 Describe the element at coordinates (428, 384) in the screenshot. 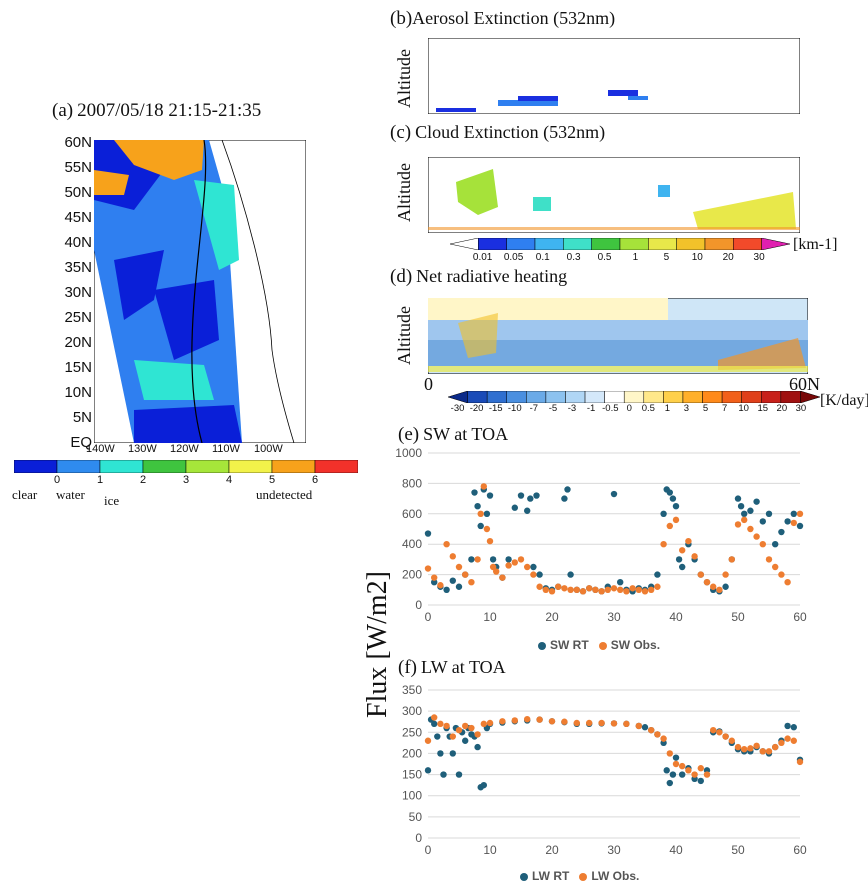

I see `panel-d-axis-left: 0` at that location.